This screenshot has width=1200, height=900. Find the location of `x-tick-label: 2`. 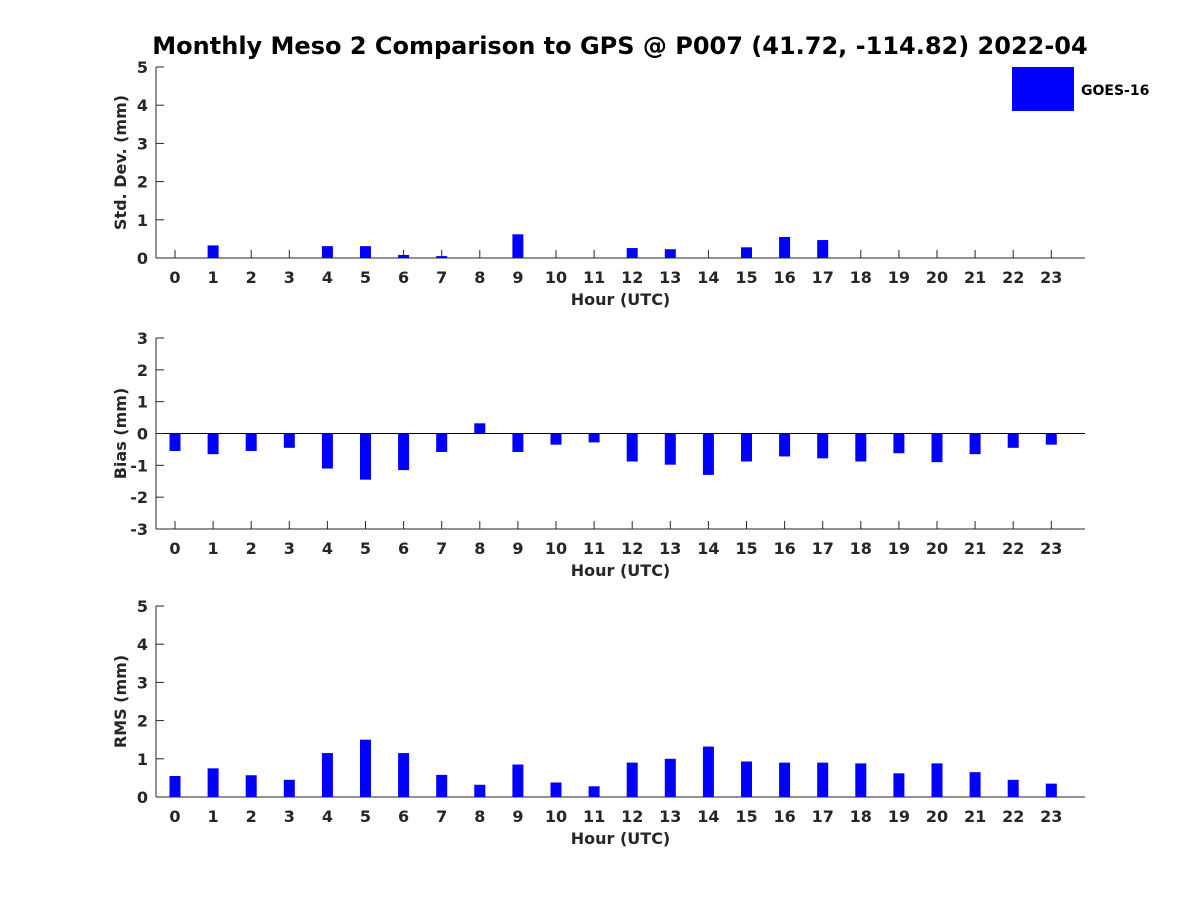

x-tick-label: 2 is located at coordinates (251, 816).